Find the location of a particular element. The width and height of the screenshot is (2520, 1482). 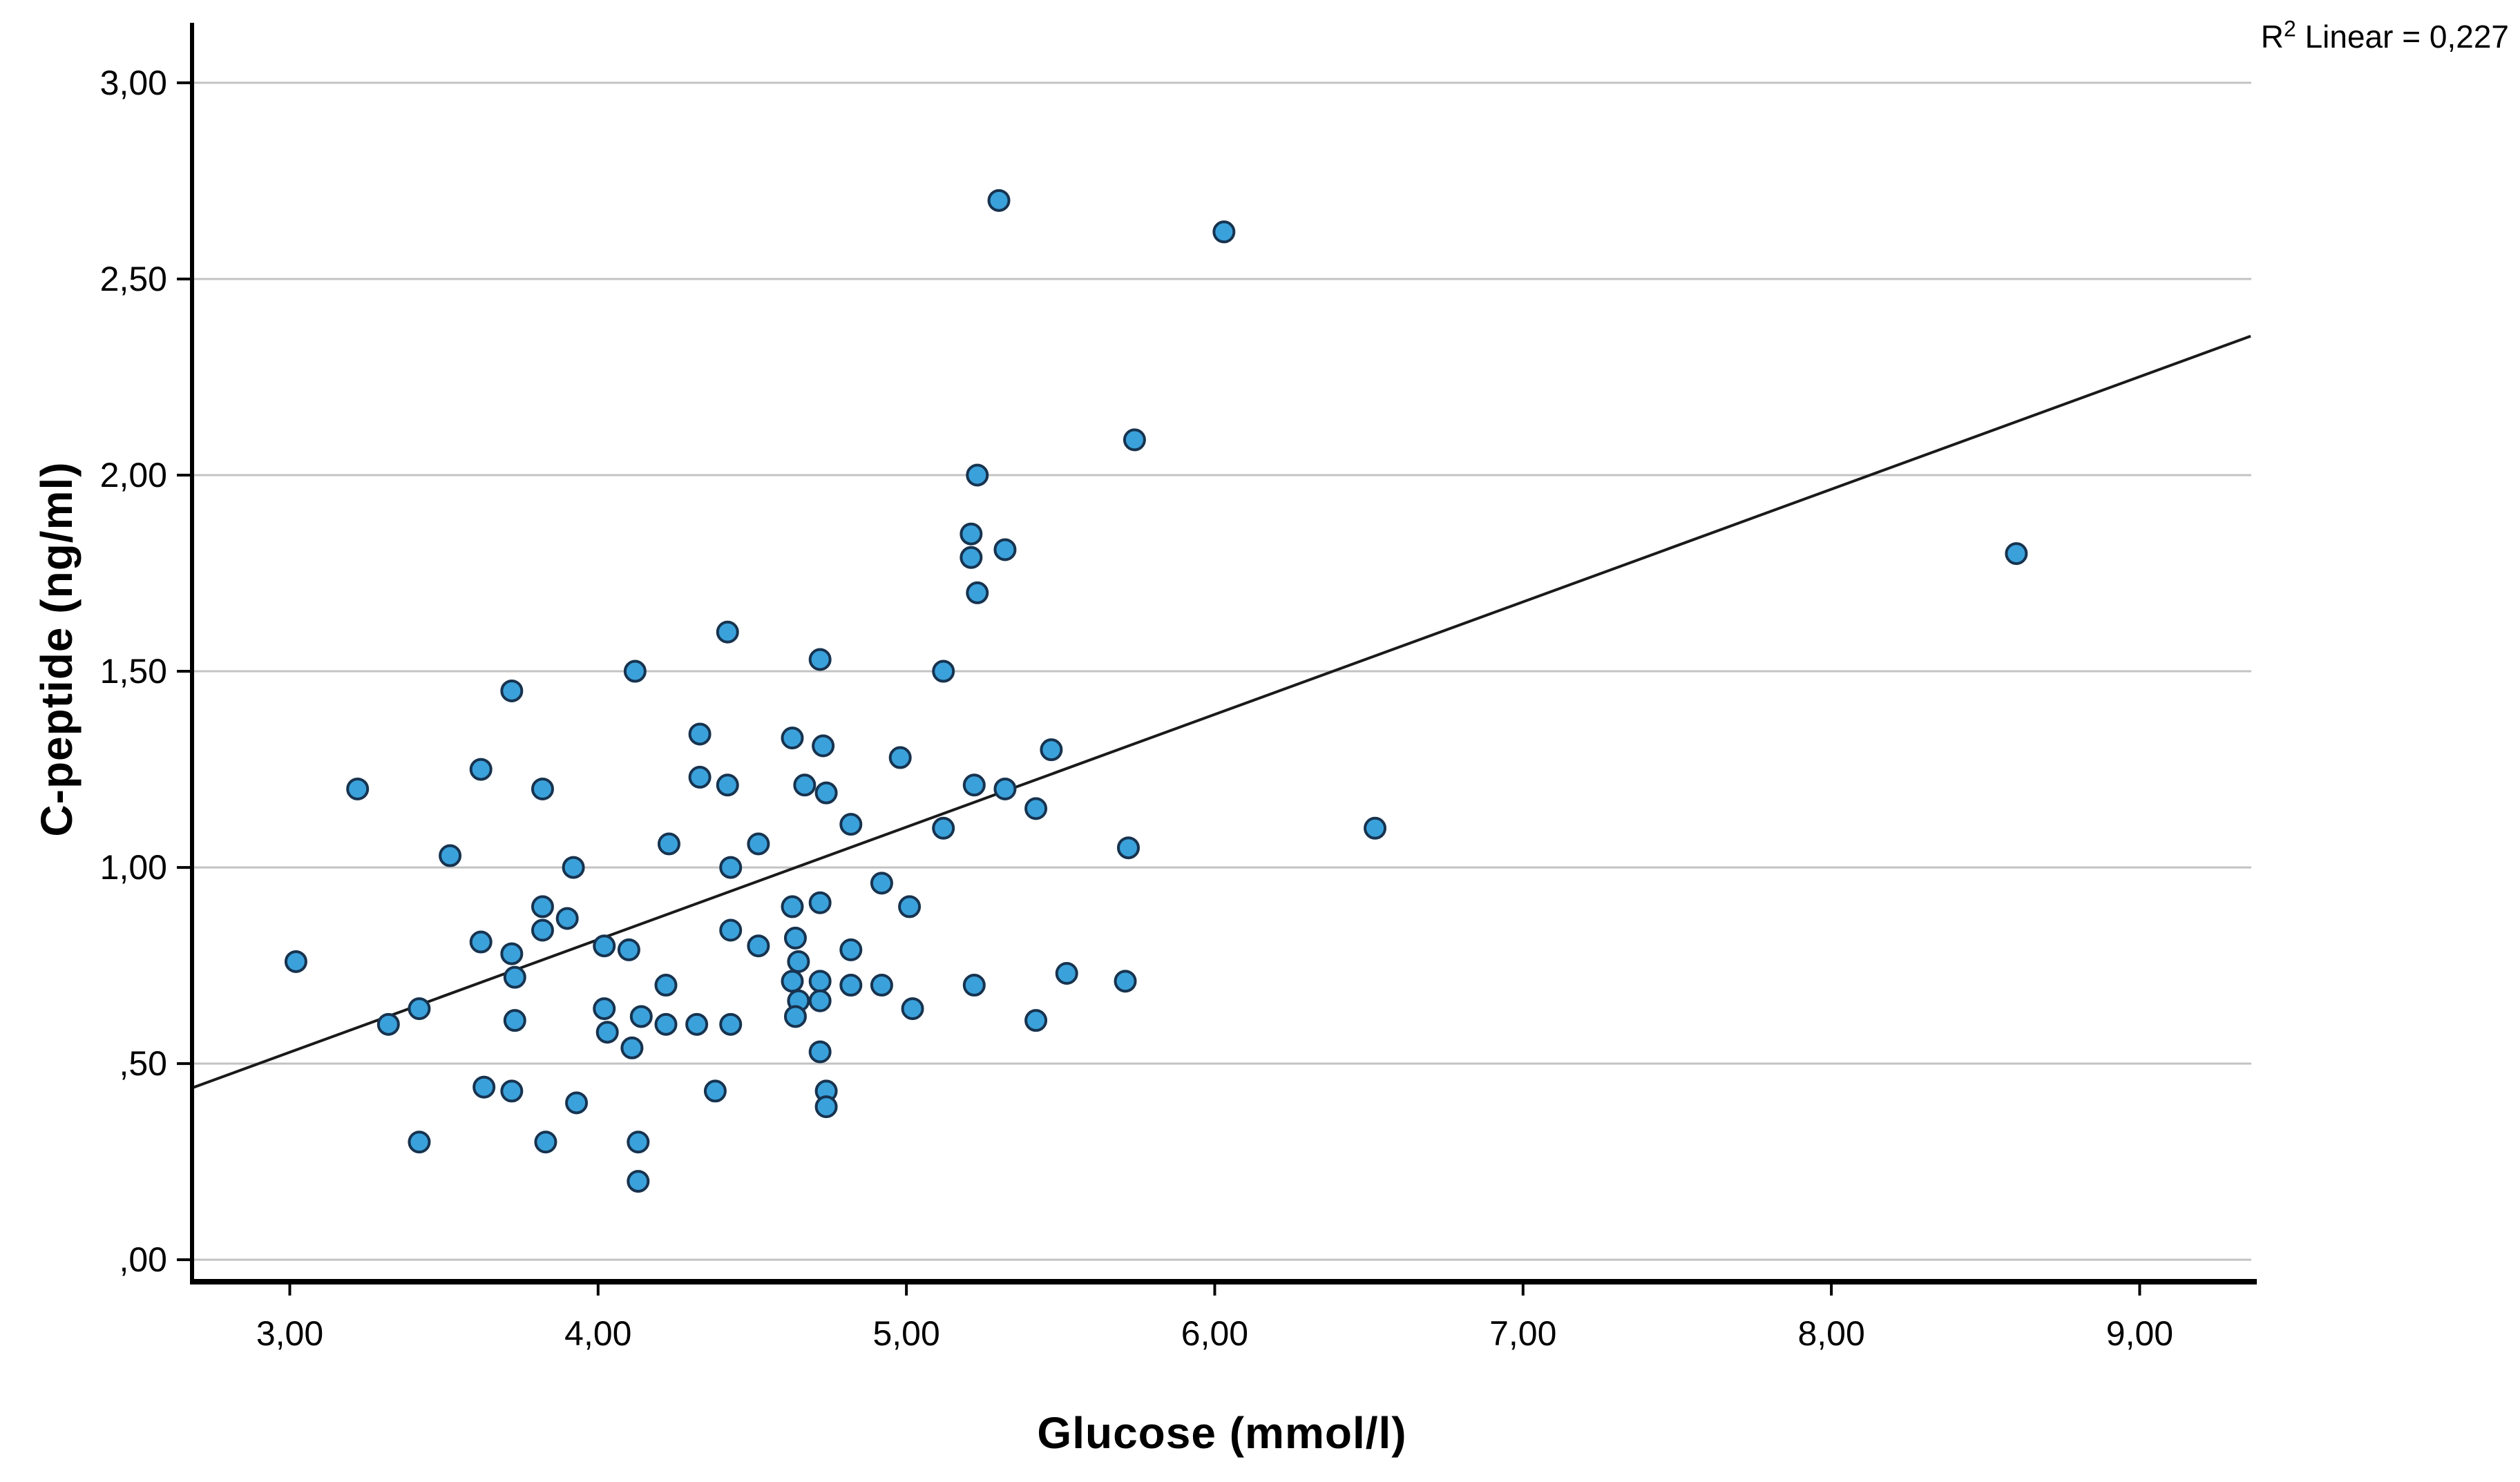

y-tick-label: 2,00 is located at coordinates (133, 475).